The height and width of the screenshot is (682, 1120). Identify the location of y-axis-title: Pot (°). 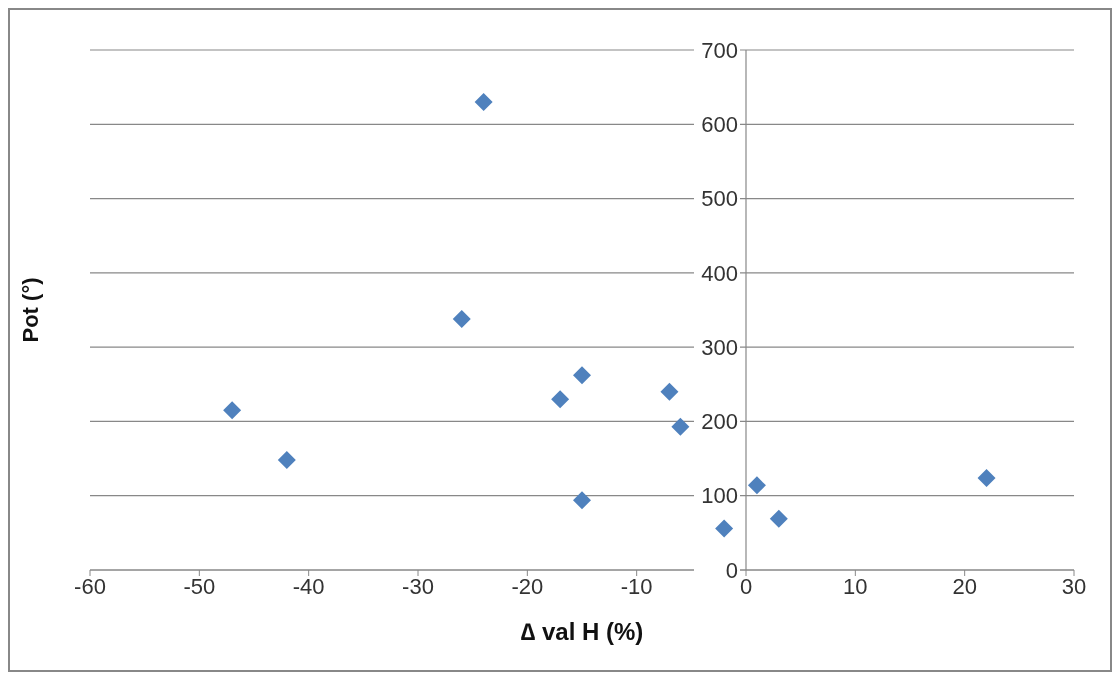
(30, 310).